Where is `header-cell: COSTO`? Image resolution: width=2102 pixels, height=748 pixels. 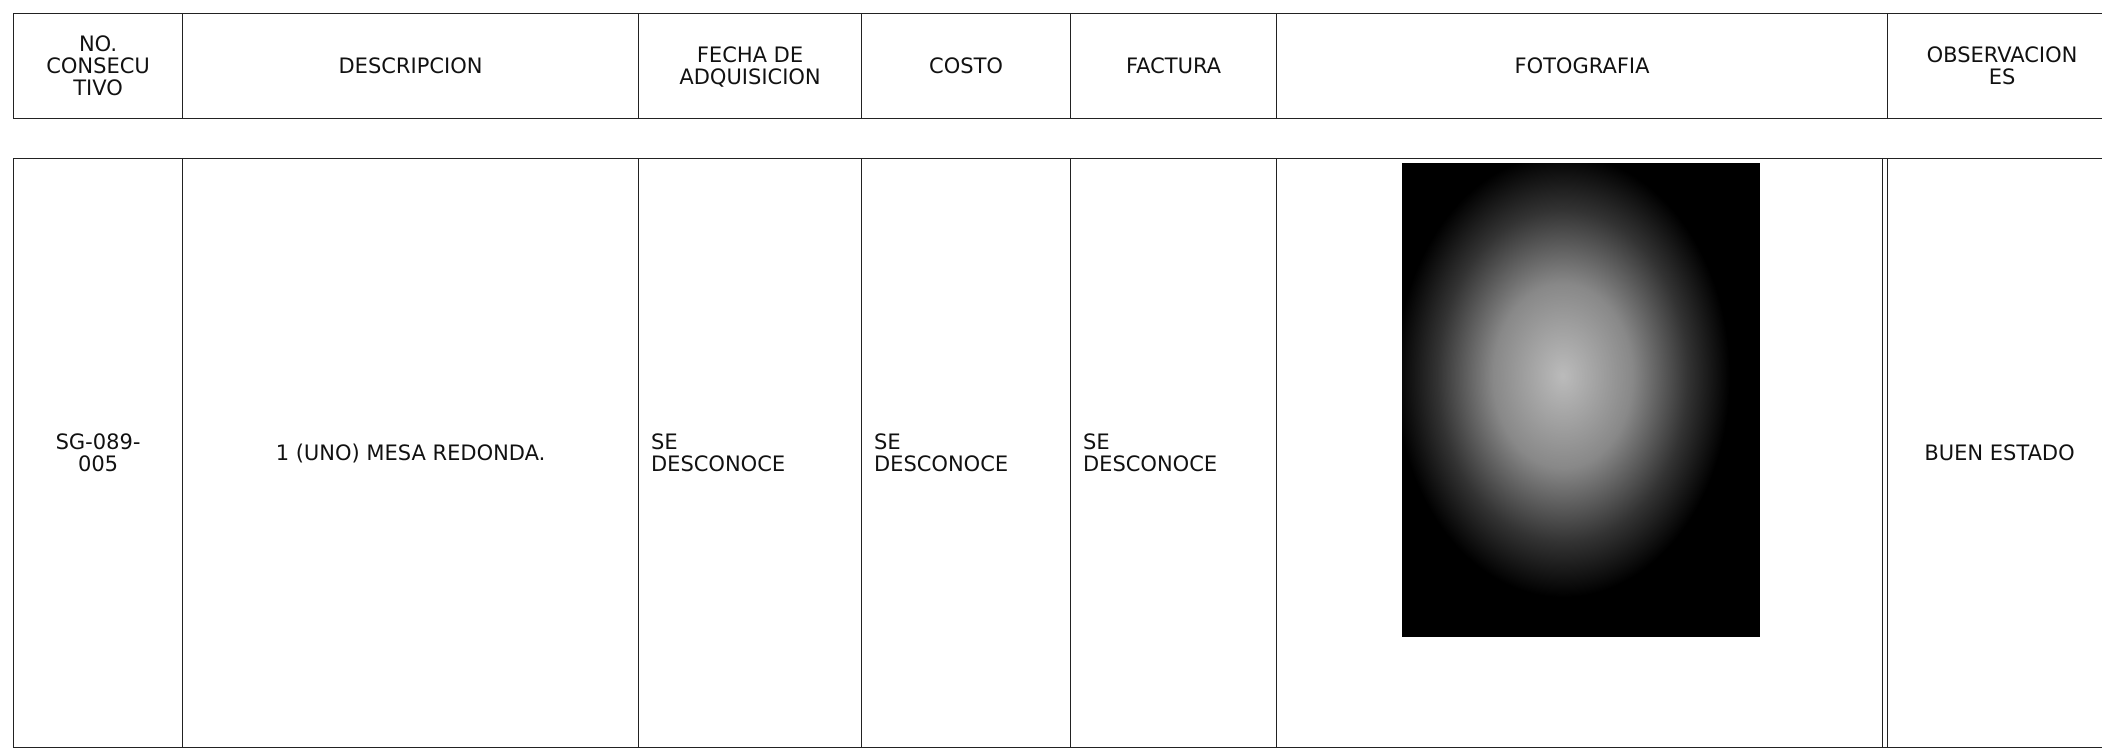 header-cell: COSTO is located at coordinates (966, 66).